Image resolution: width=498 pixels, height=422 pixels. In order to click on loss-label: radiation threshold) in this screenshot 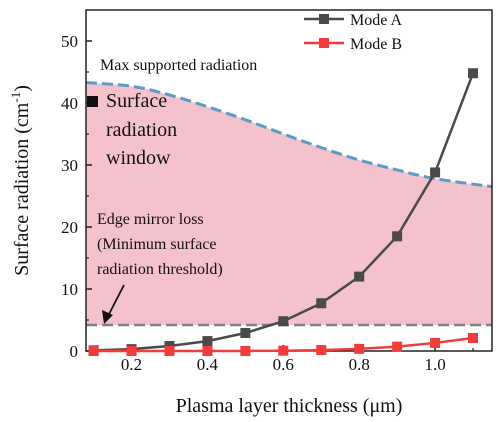, I will do `click(160, 269)`.